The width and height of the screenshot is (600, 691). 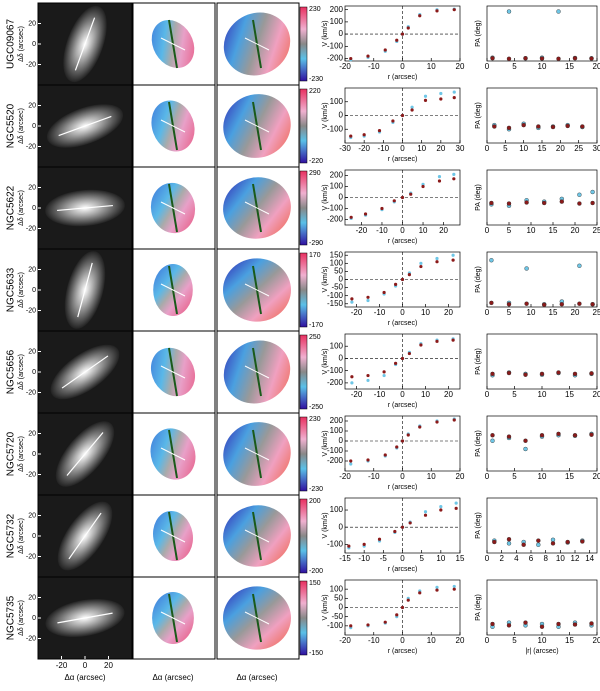 What do you see at coordinates (315, 501) in the screenshot?
I see `colorbar-max: 200` at bounding box center [315, 501].